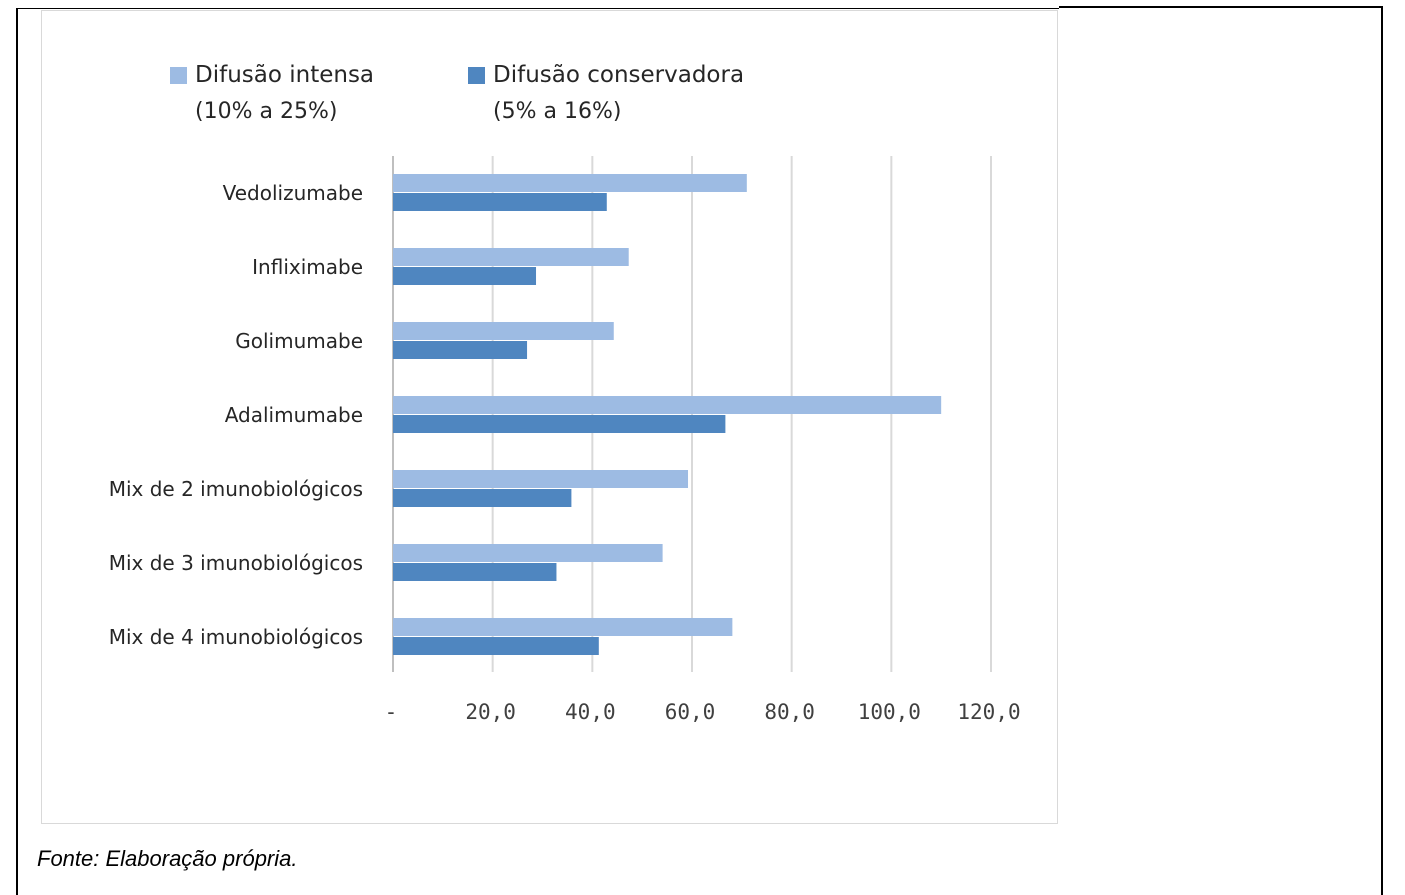 Image resolution: width=1405 pixels, height=895 pixels. I want to click on category-label: Golimumabe, so click(299, 341).